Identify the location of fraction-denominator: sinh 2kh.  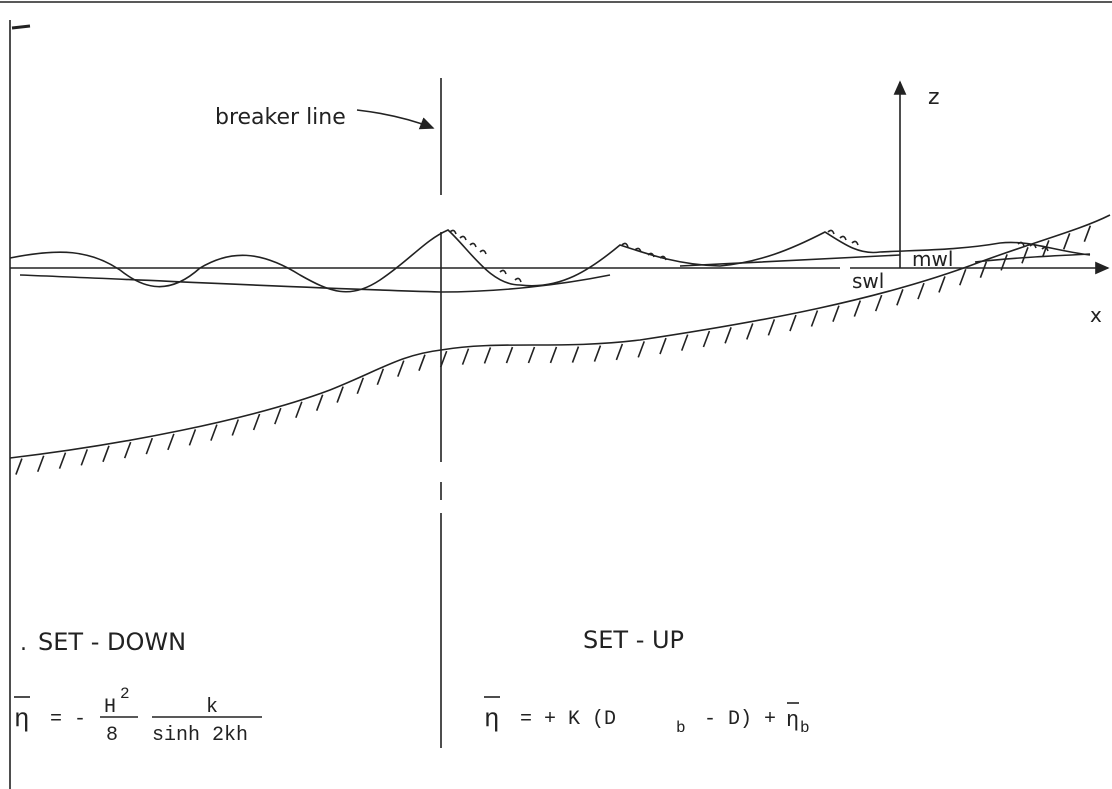
(200, 735).